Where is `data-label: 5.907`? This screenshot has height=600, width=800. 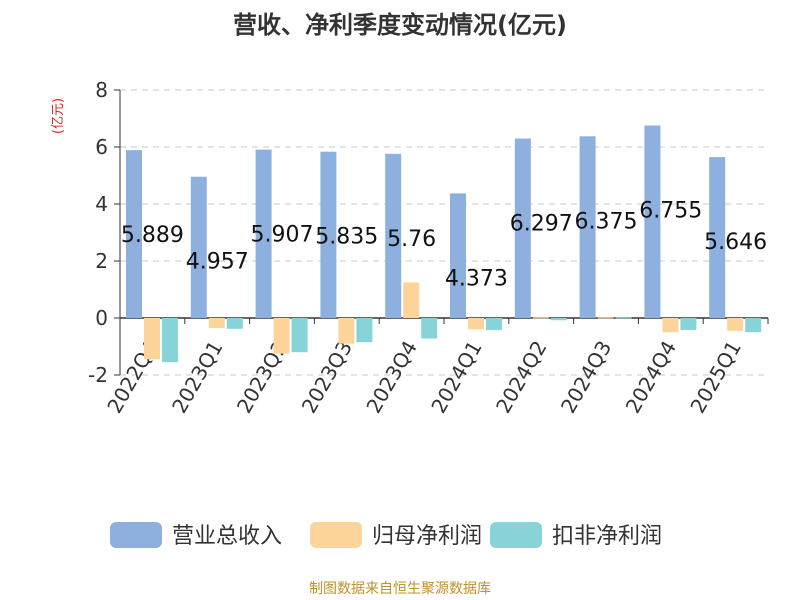
data-label: 5.907 is located at coordinates (282, 235).